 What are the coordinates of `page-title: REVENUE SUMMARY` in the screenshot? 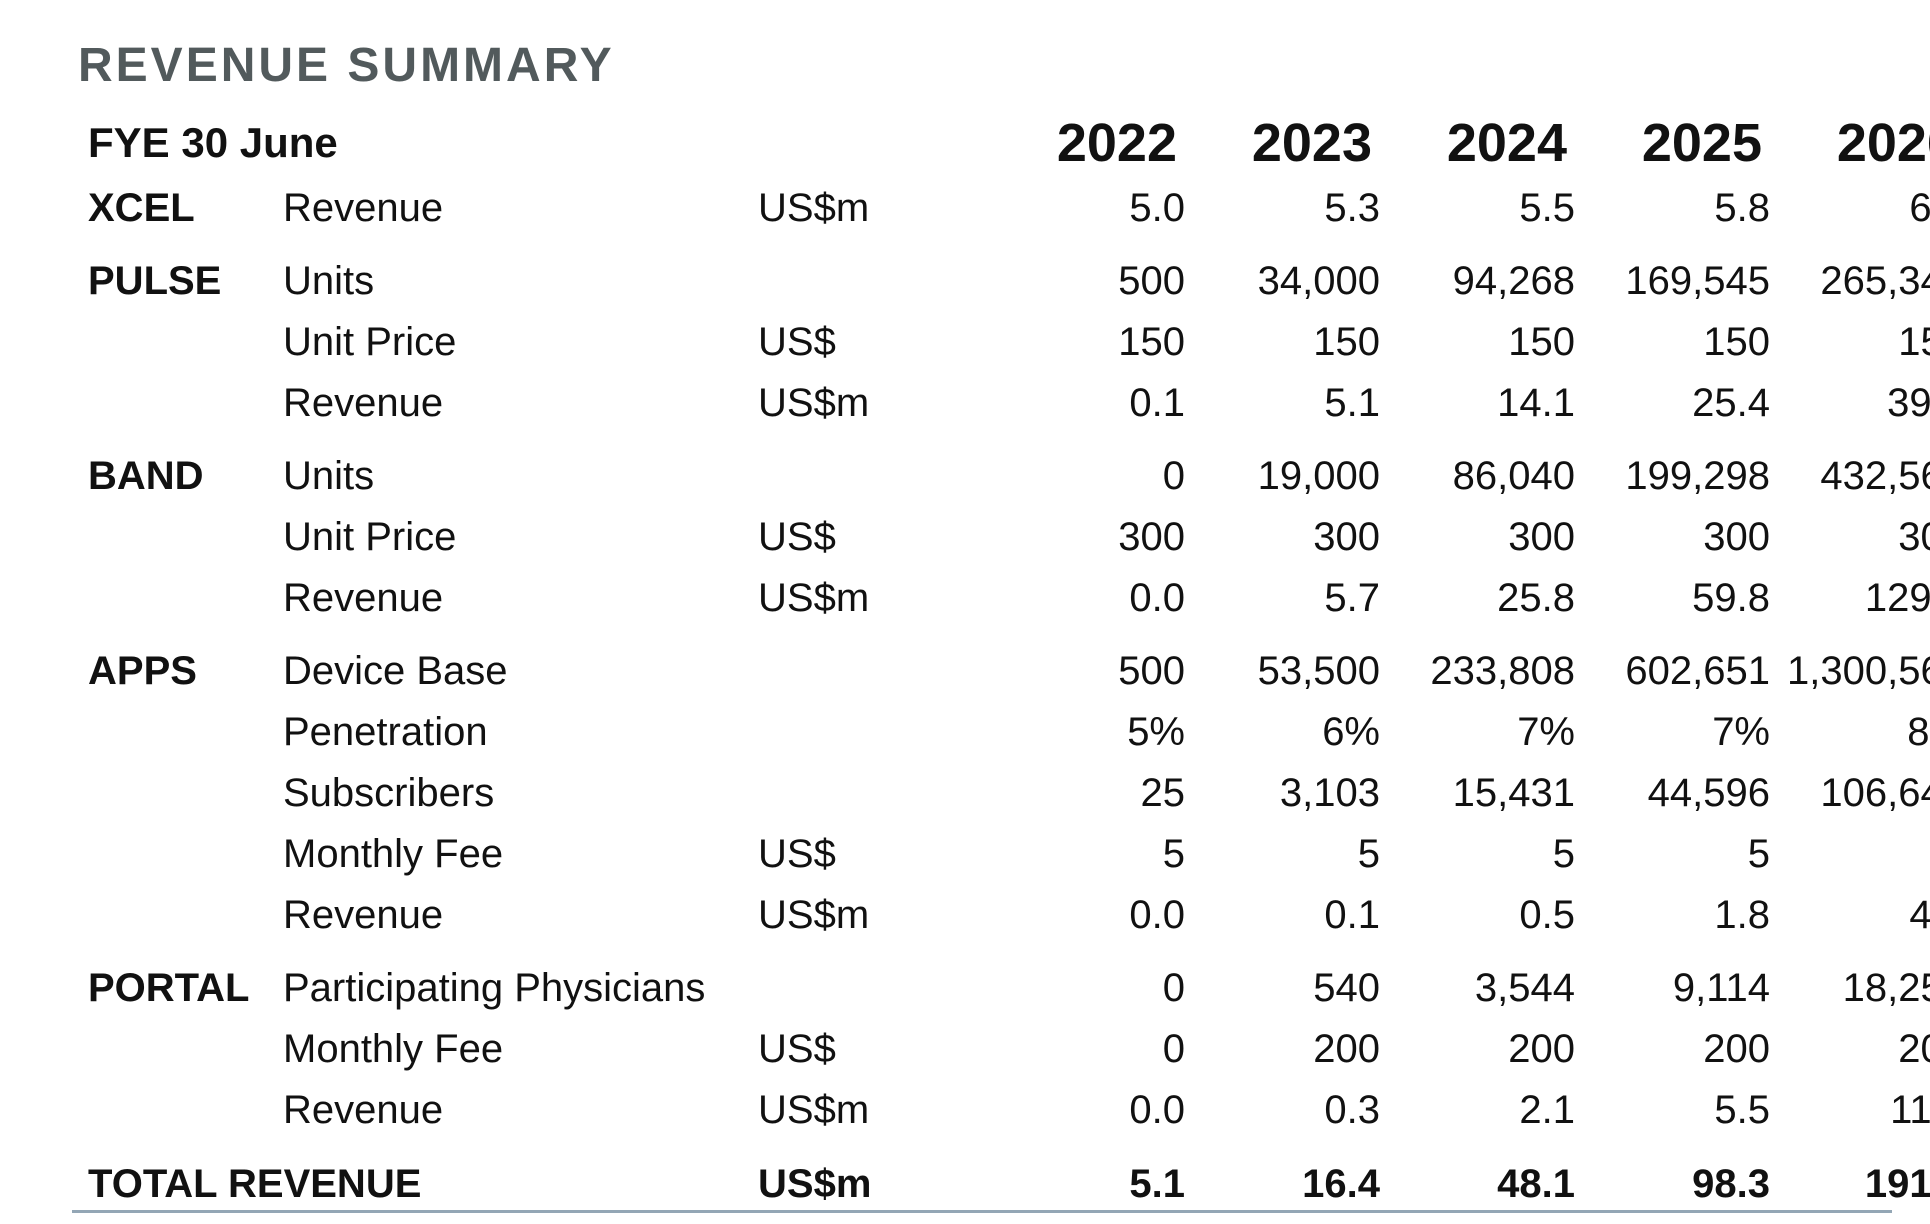 It's located at (346, 65).